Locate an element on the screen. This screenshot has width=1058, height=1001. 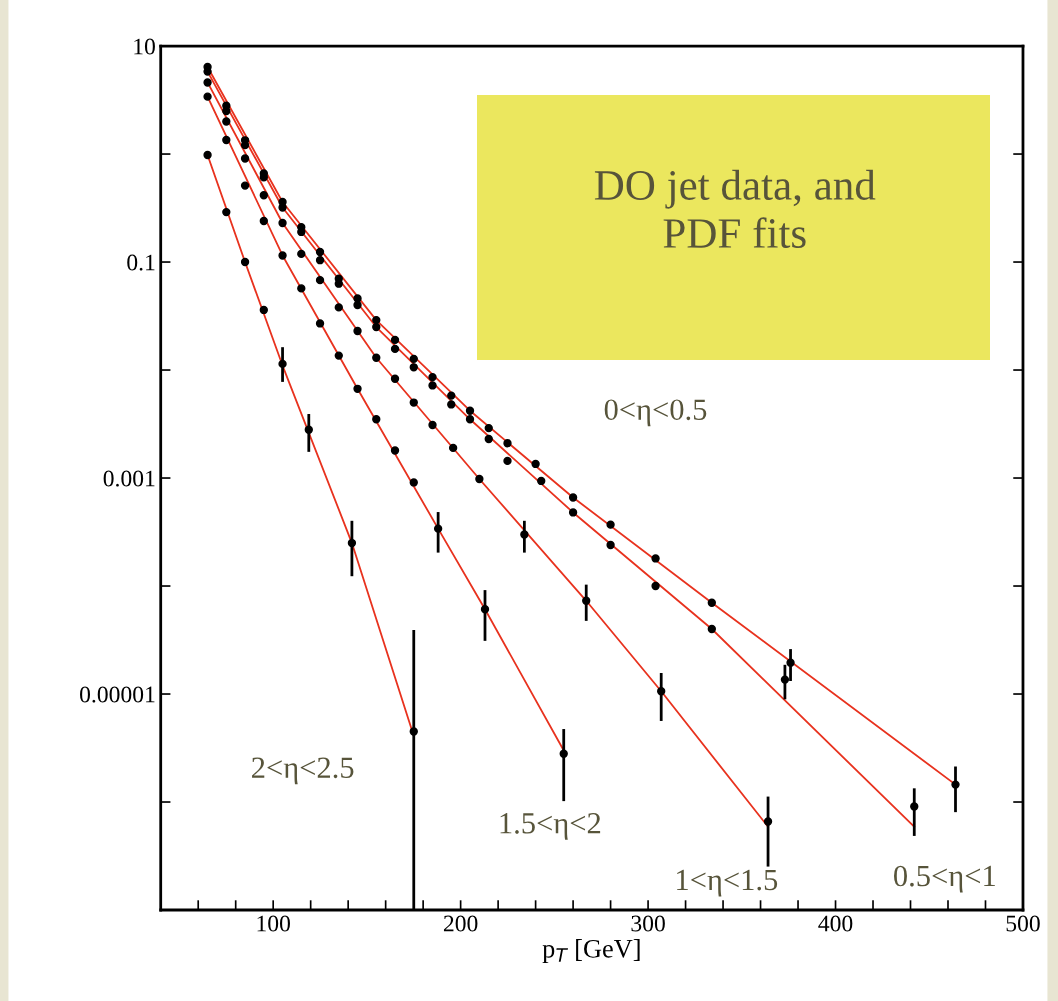
x-tick-label: 400 is located at coordinates (835, 923).